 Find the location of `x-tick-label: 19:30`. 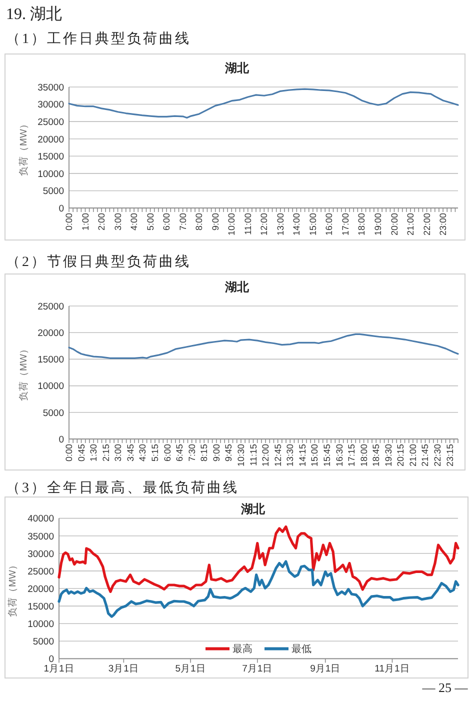

x-tick-label: 19:30 is located at coordinates (388, 455).